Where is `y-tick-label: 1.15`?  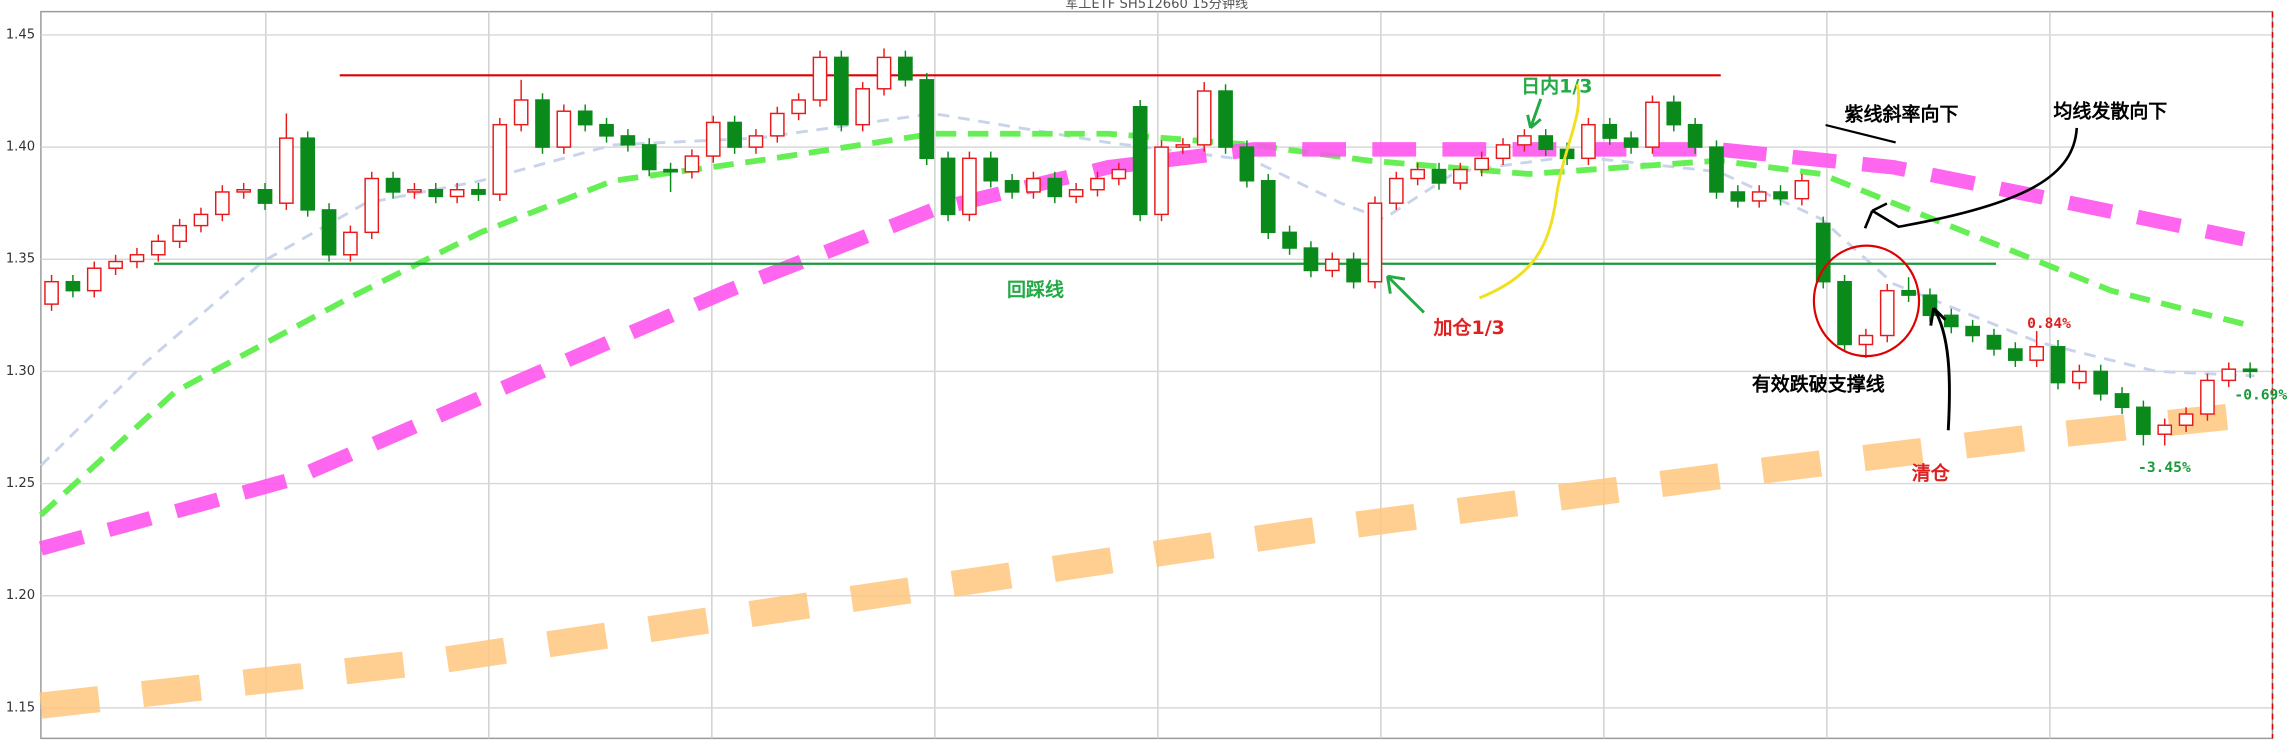
y-tick-label: 1.15 is located at coordinates (20, 707).